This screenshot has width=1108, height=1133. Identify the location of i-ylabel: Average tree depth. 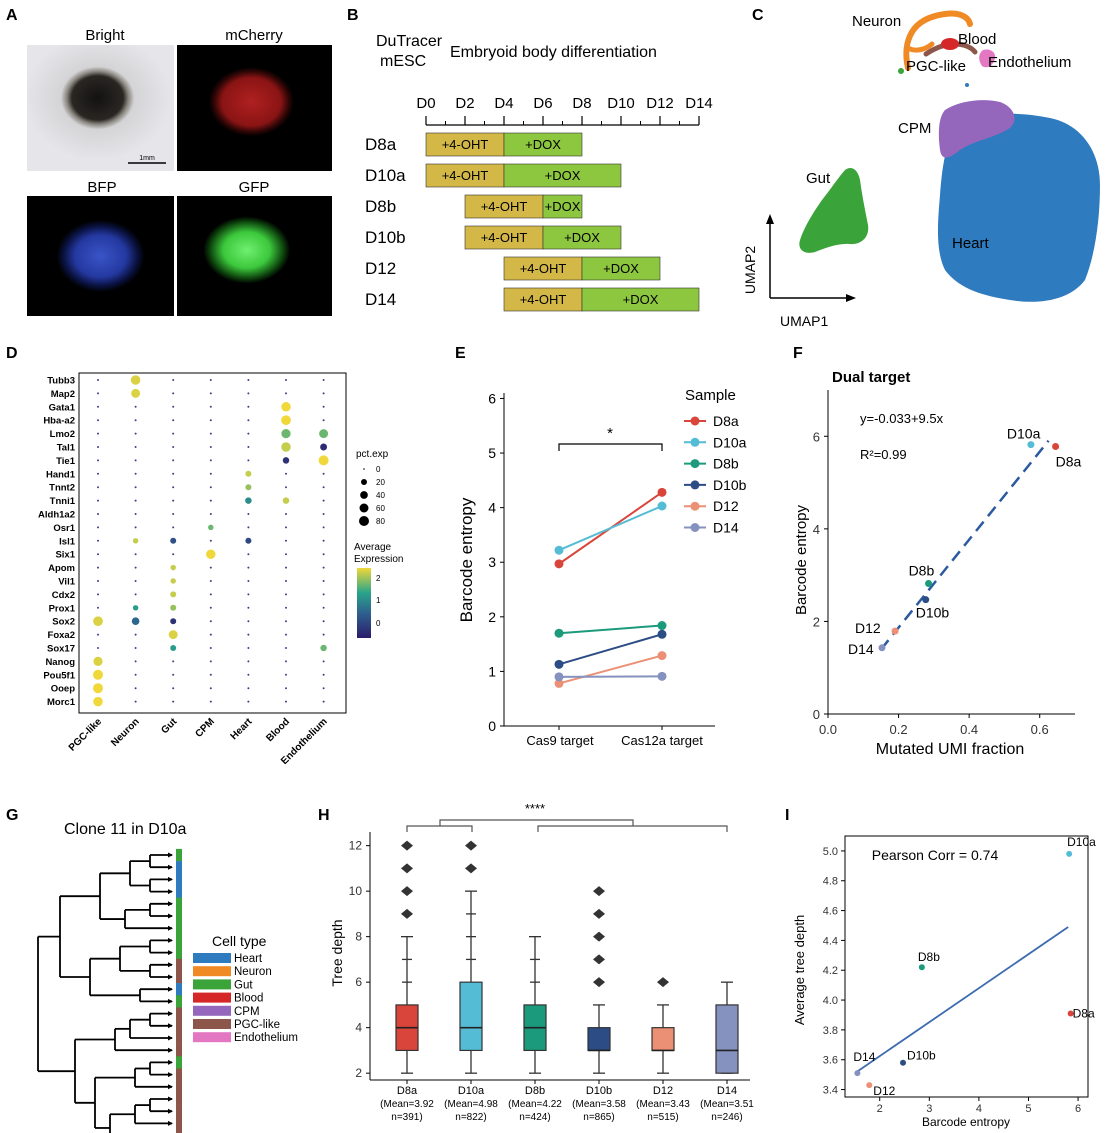
(799, 970).